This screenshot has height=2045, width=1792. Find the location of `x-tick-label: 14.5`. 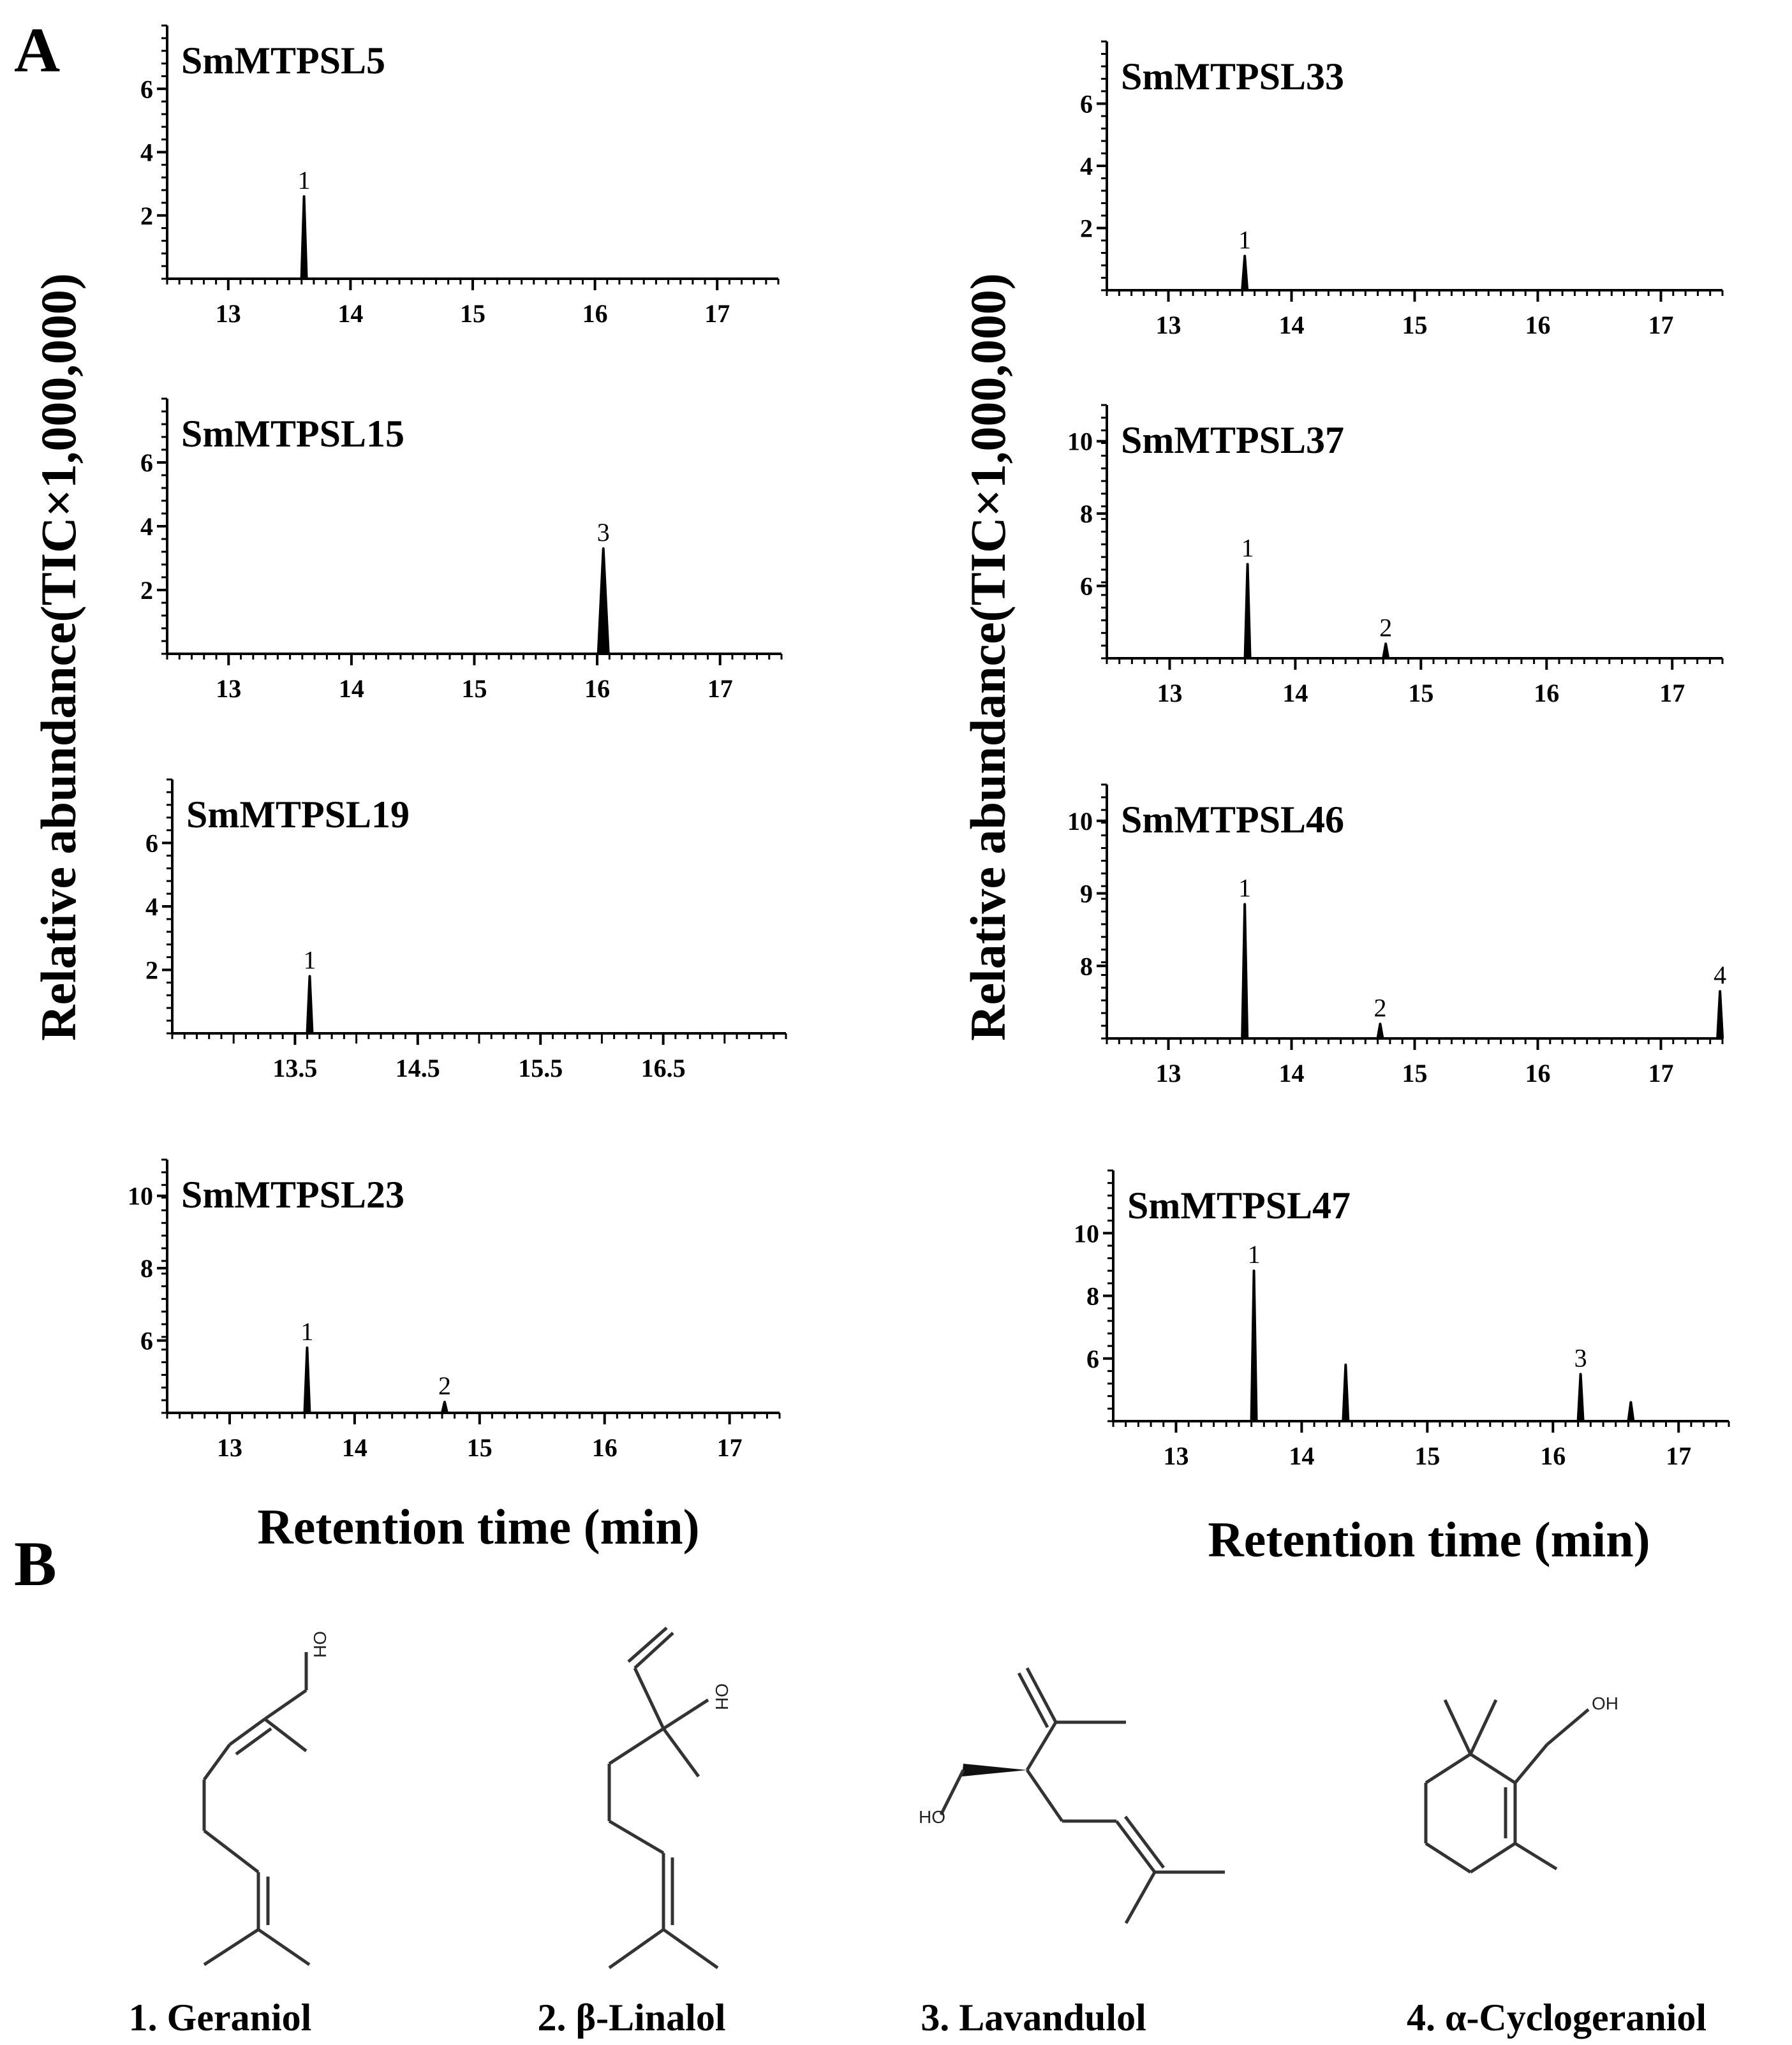

x-tick-label: 14.5 is located at coordinates (418, 1068).